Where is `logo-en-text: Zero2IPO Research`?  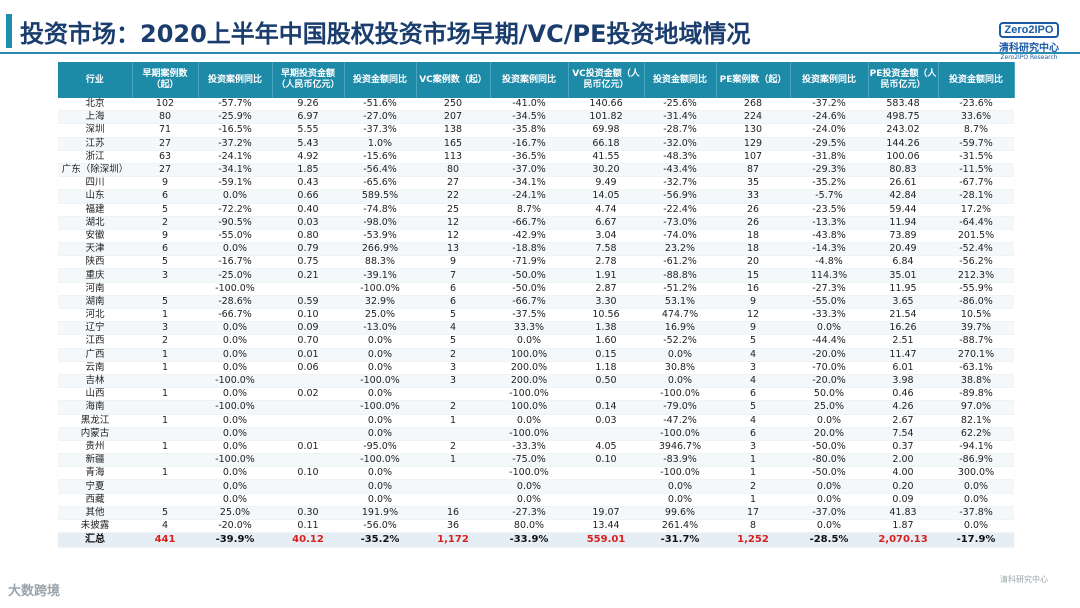 logo-en-text: Zero2IPO Research is located at coordinates (1029, 57).